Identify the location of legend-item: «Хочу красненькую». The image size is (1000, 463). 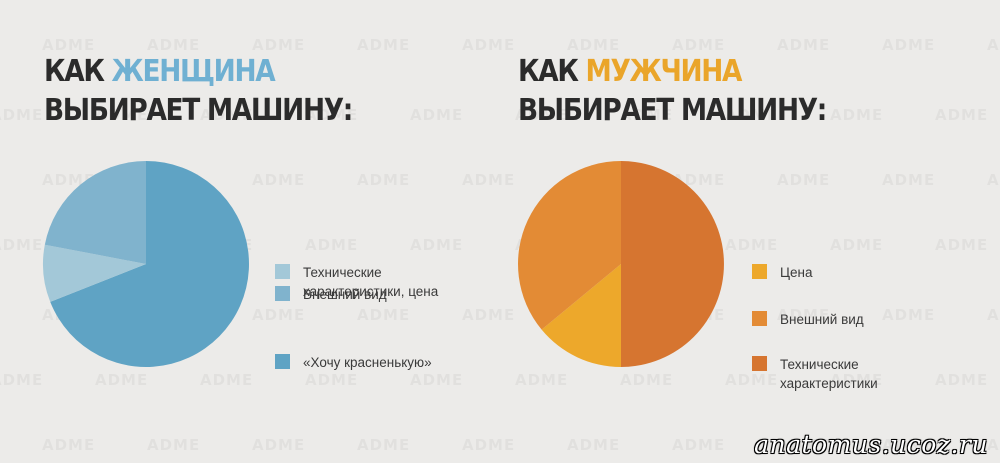
(385, 362).